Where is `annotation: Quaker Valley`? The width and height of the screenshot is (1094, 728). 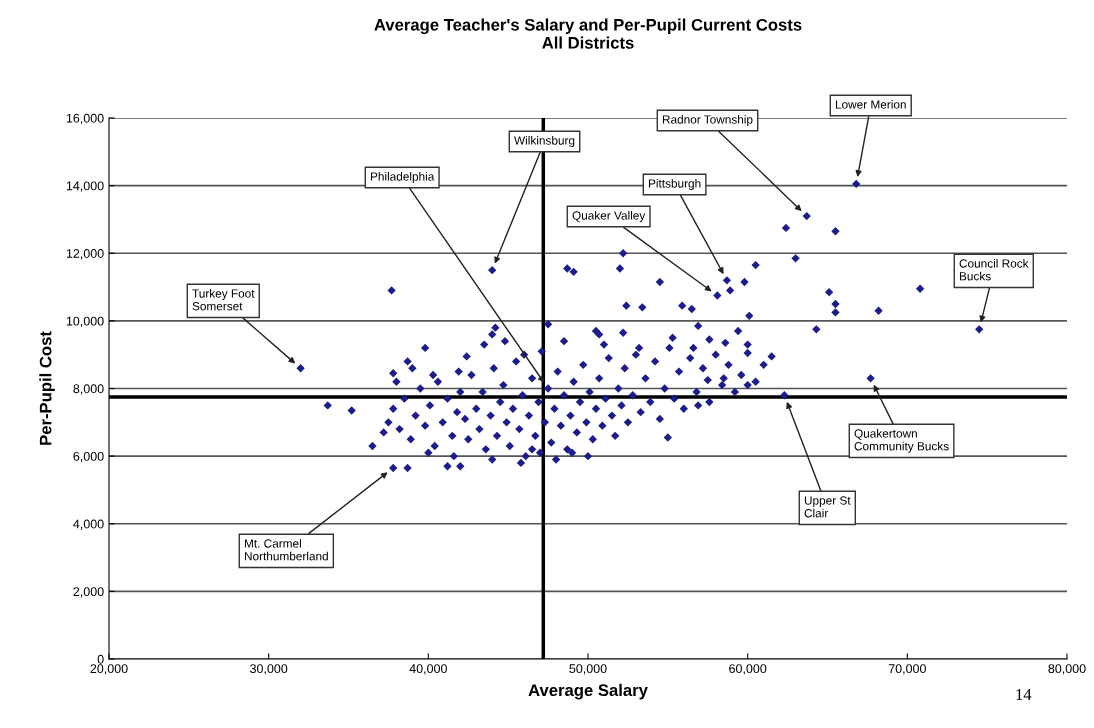
annotation: Quaker Valley is located at coordinates (609, 217).